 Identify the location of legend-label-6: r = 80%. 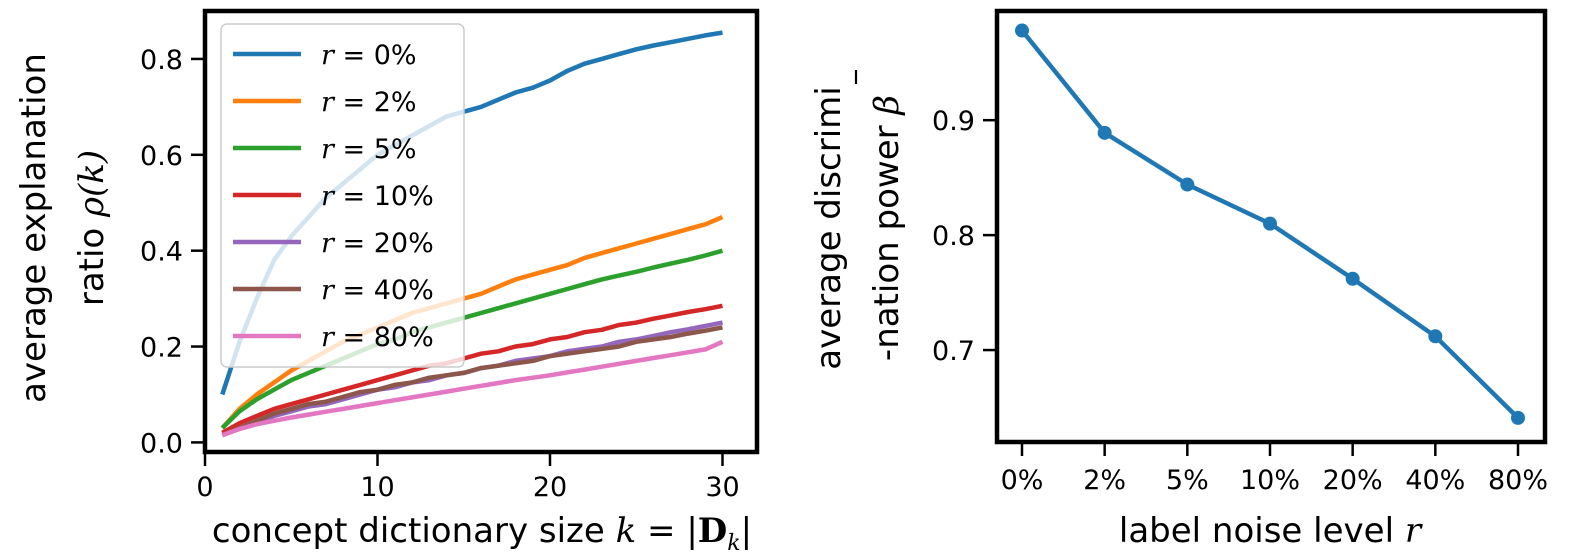
(377, 337).